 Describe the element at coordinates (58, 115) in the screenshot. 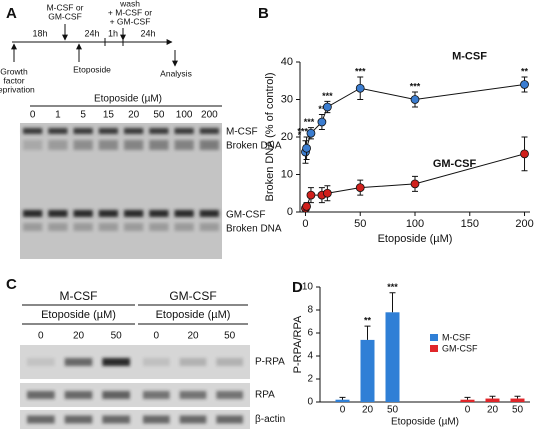

I see `lane-label: 1` at that location.